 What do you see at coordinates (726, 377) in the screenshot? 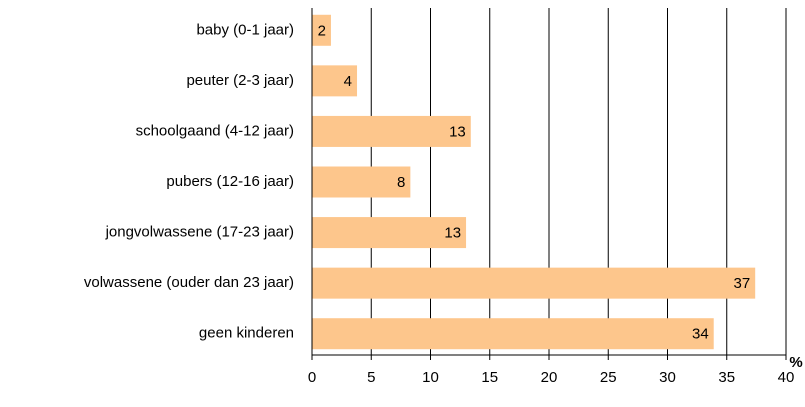
I see `x-tick-label: 35` at bounding box center [726, 377].